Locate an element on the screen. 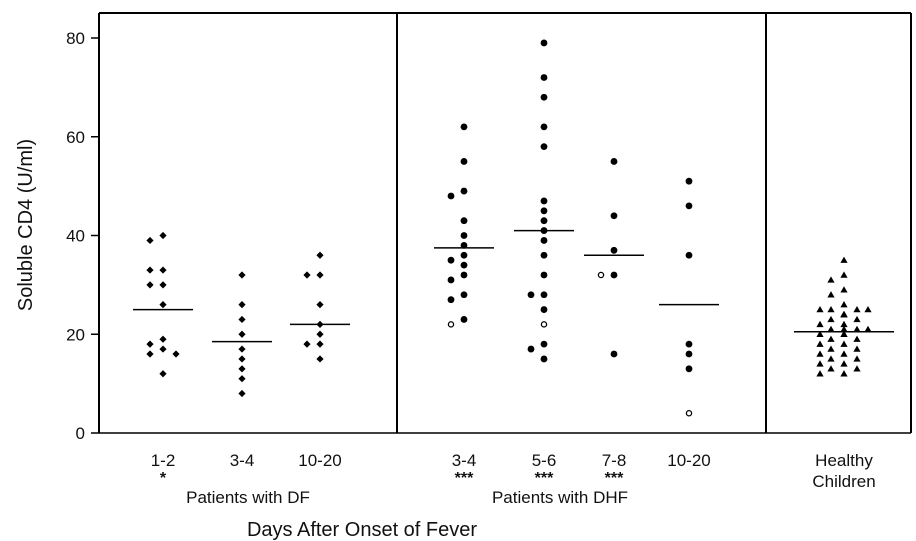 The image size is (916, 541). category-label-3: 3-4 is located at coordinates (464, 460).